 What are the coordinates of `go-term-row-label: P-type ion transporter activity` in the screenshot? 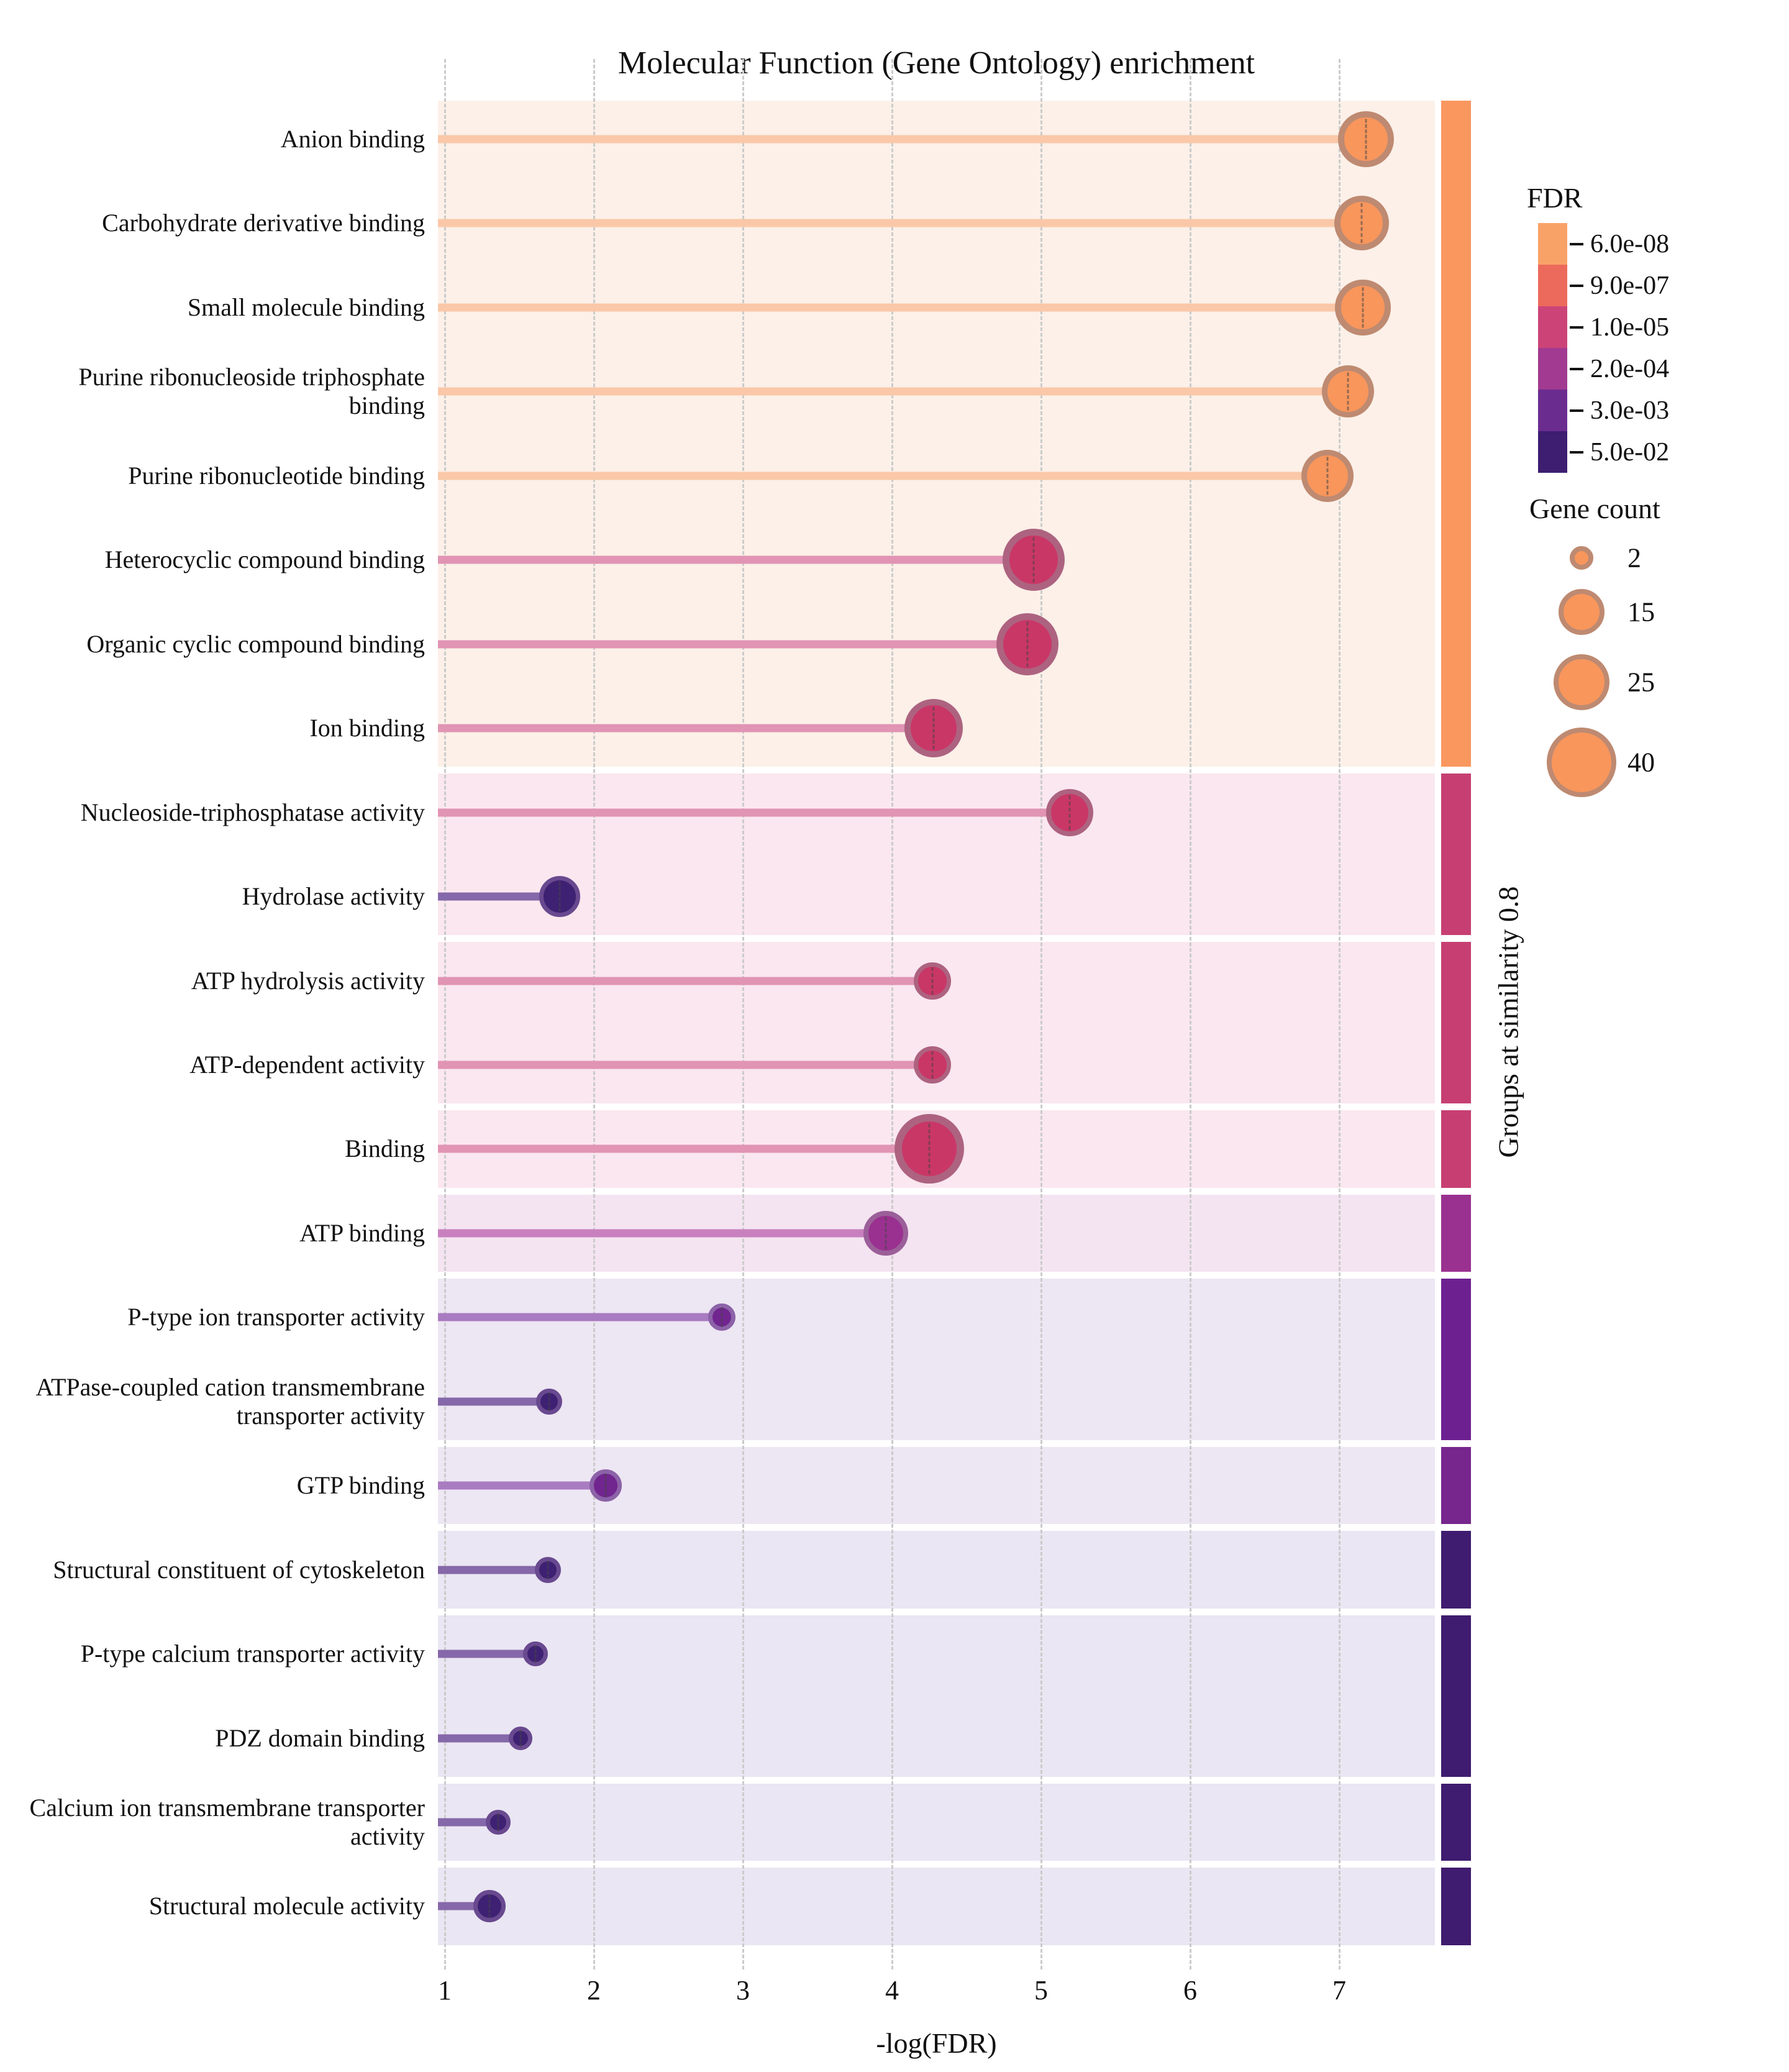 It's located at (276, 1317).